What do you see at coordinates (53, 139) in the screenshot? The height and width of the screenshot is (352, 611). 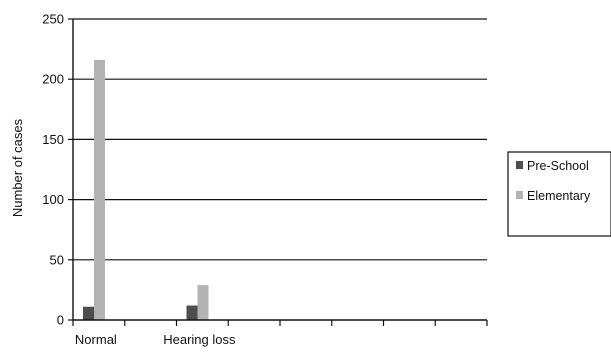 I see `y-tick-label: 150` at bounding box center [53, 139].